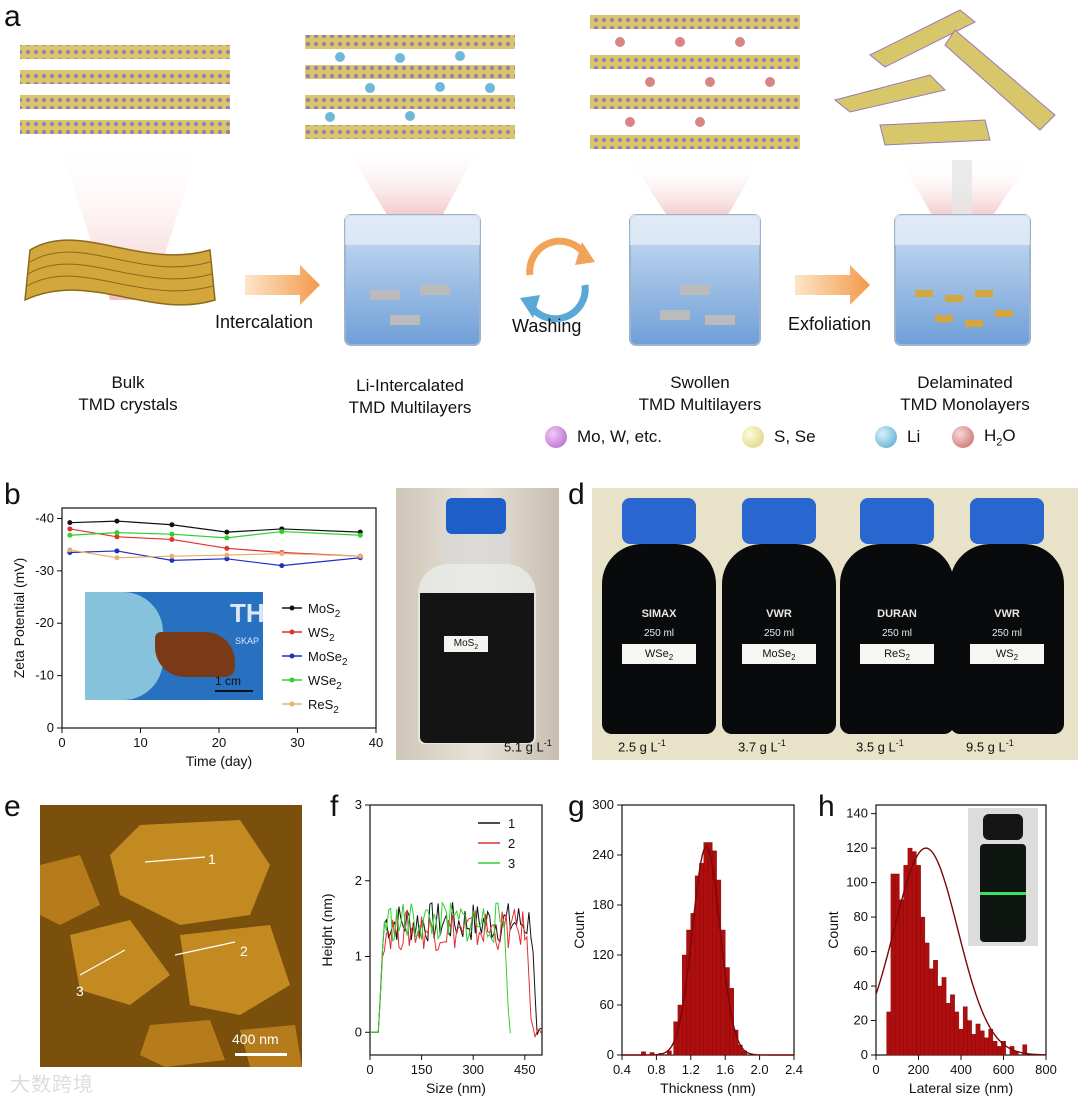  I want to click on x-tick-label: 300, so click(473, 1069).